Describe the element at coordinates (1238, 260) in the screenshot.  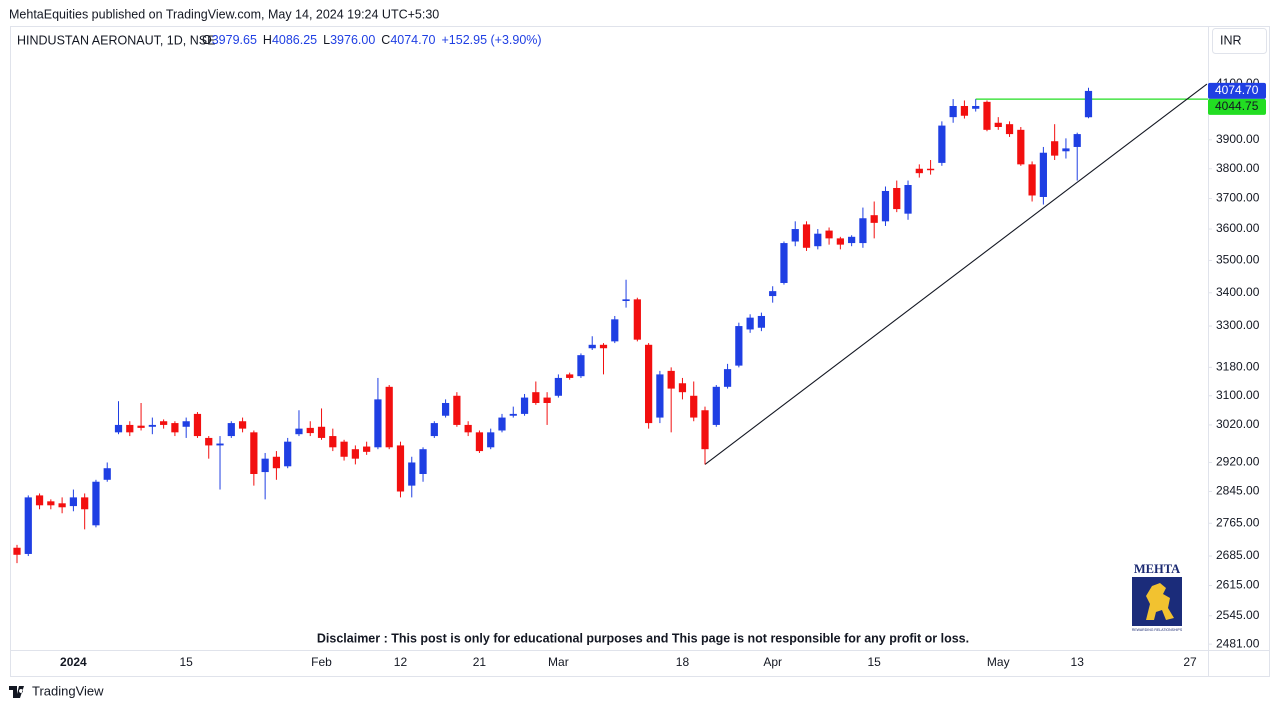
I see `y-tick-label: 3500.00` at that location.